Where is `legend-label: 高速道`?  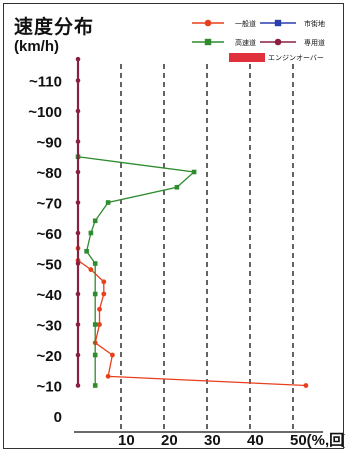
legend-label: 高速道 is located at coordinates (245, 42).